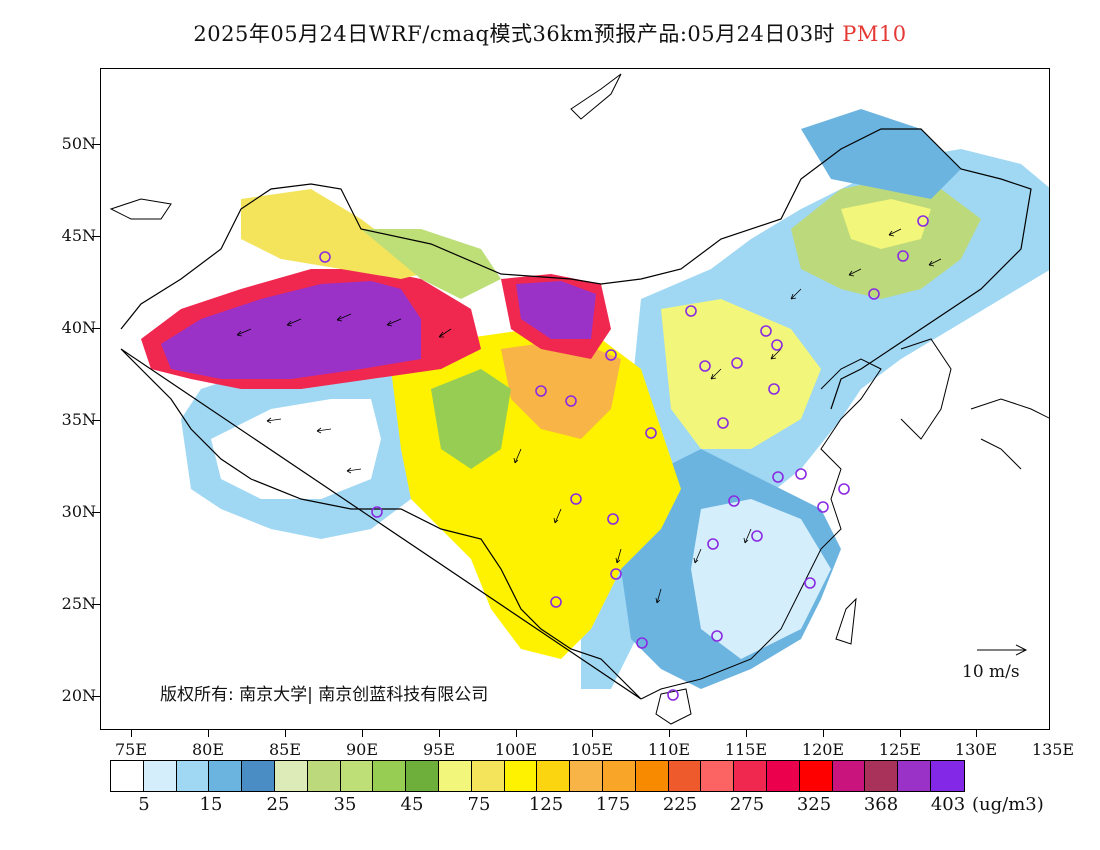  Describe the element at coordinates (991, 672) in the screenshot. I see `wind-scale-label: 10 m/s` at that location.